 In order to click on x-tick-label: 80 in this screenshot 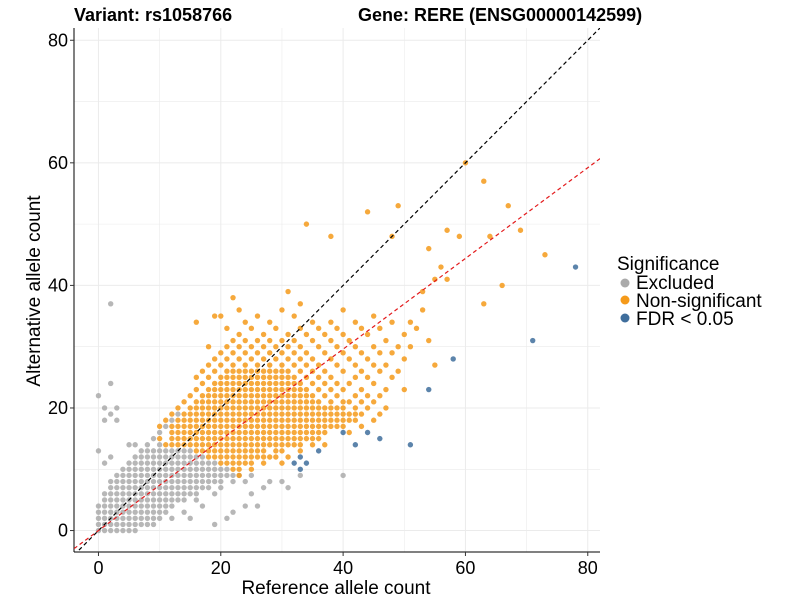, I will do `click(588, 568)`.